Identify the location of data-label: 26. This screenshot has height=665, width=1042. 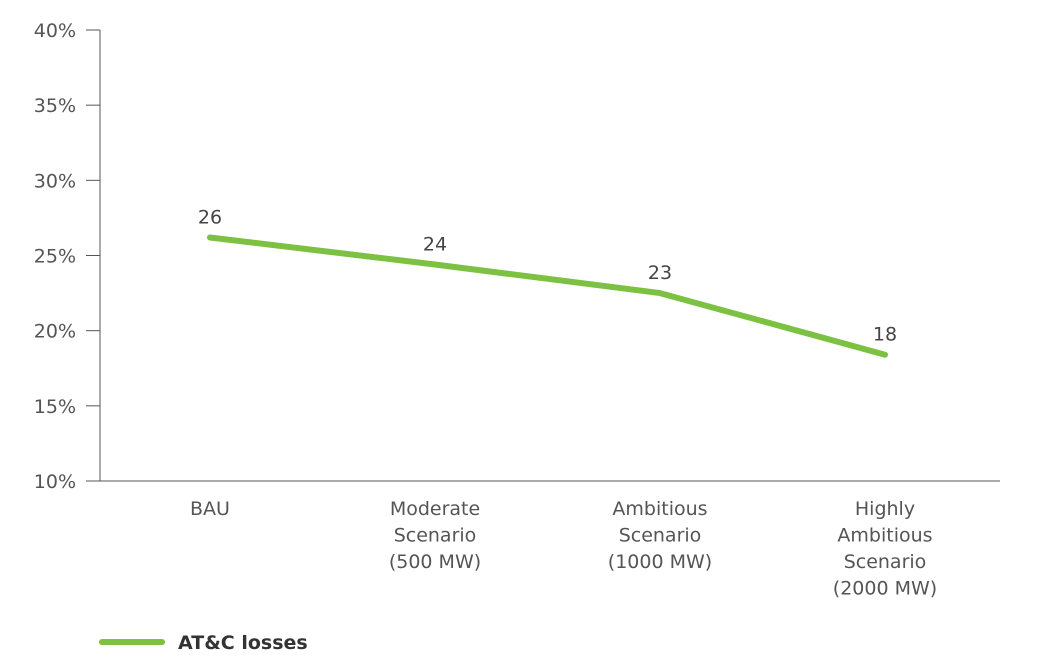
(210, 217).